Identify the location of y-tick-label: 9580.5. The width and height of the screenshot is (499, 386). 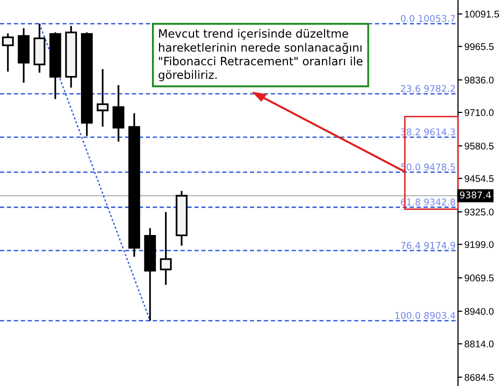
(479, 146).